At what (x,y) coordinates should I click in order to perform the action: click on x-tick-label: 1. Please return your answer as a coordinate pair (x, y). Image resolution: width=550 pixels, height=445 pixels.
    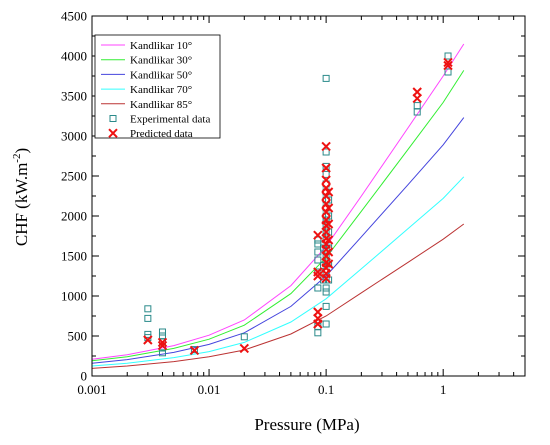
    Looking at the image, I should click on (443, 389).